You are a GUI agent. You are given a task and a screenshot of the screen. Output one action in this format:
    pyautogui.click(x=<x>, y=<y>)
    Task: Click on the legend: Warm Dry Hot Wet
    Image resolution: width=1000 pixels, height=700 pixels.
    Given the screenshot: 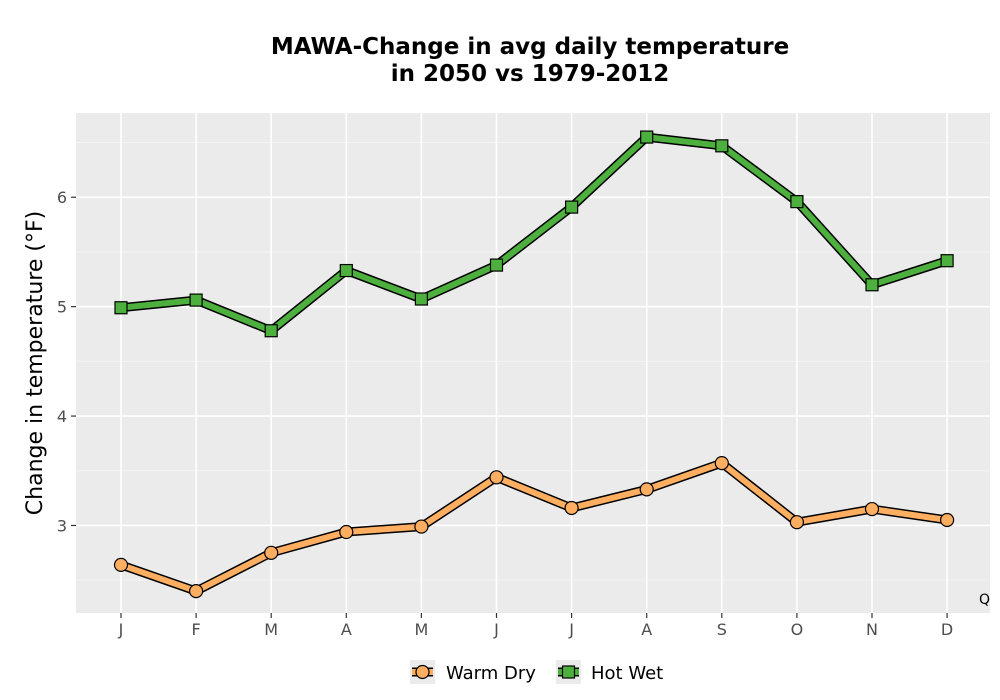 What is the action you would take?
    pyautogui.click(x=536, y=672)
    